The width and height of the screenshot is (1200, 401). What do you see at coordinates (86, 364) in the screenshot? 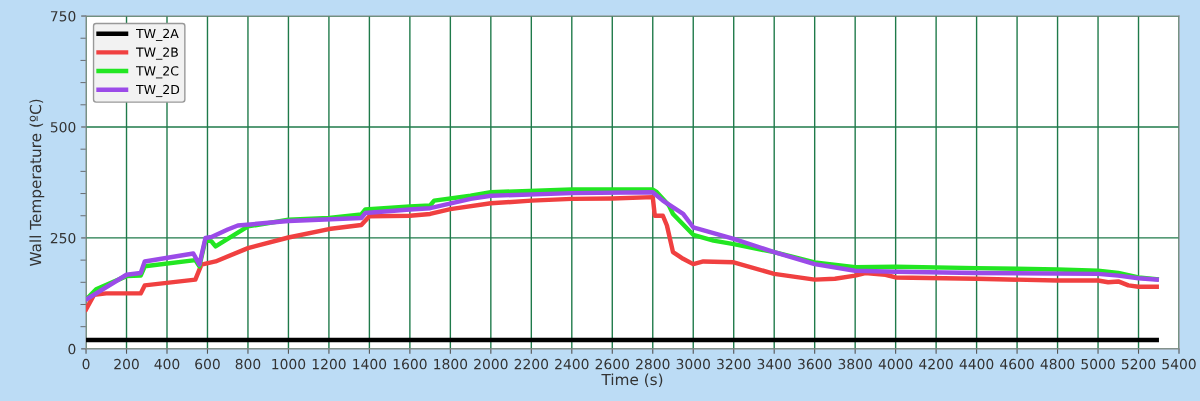
I see `x-tick-label: 0` at bounding box center [86, 364].